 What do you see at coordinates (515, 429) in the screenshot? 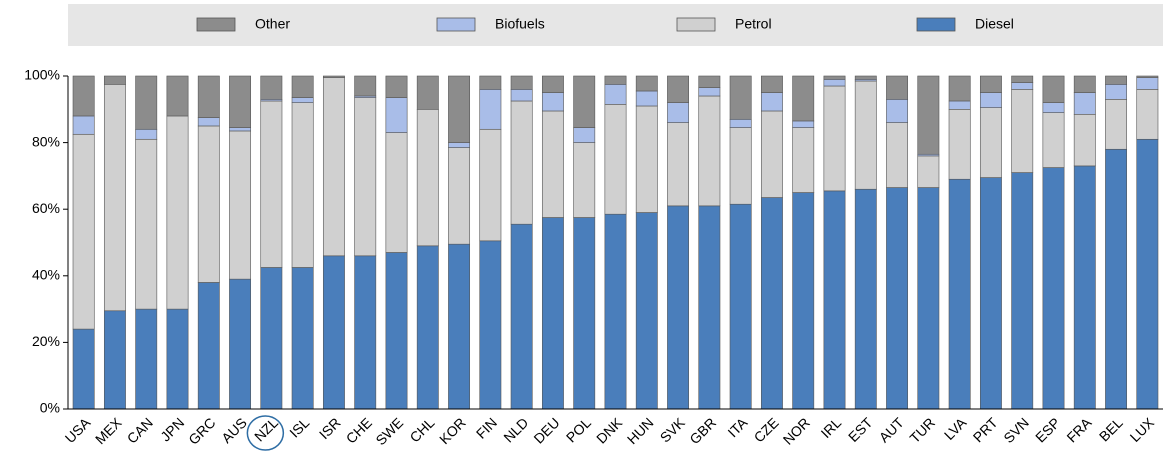
I see `x-tick-label: NLD` at bounding box center [515, 429].